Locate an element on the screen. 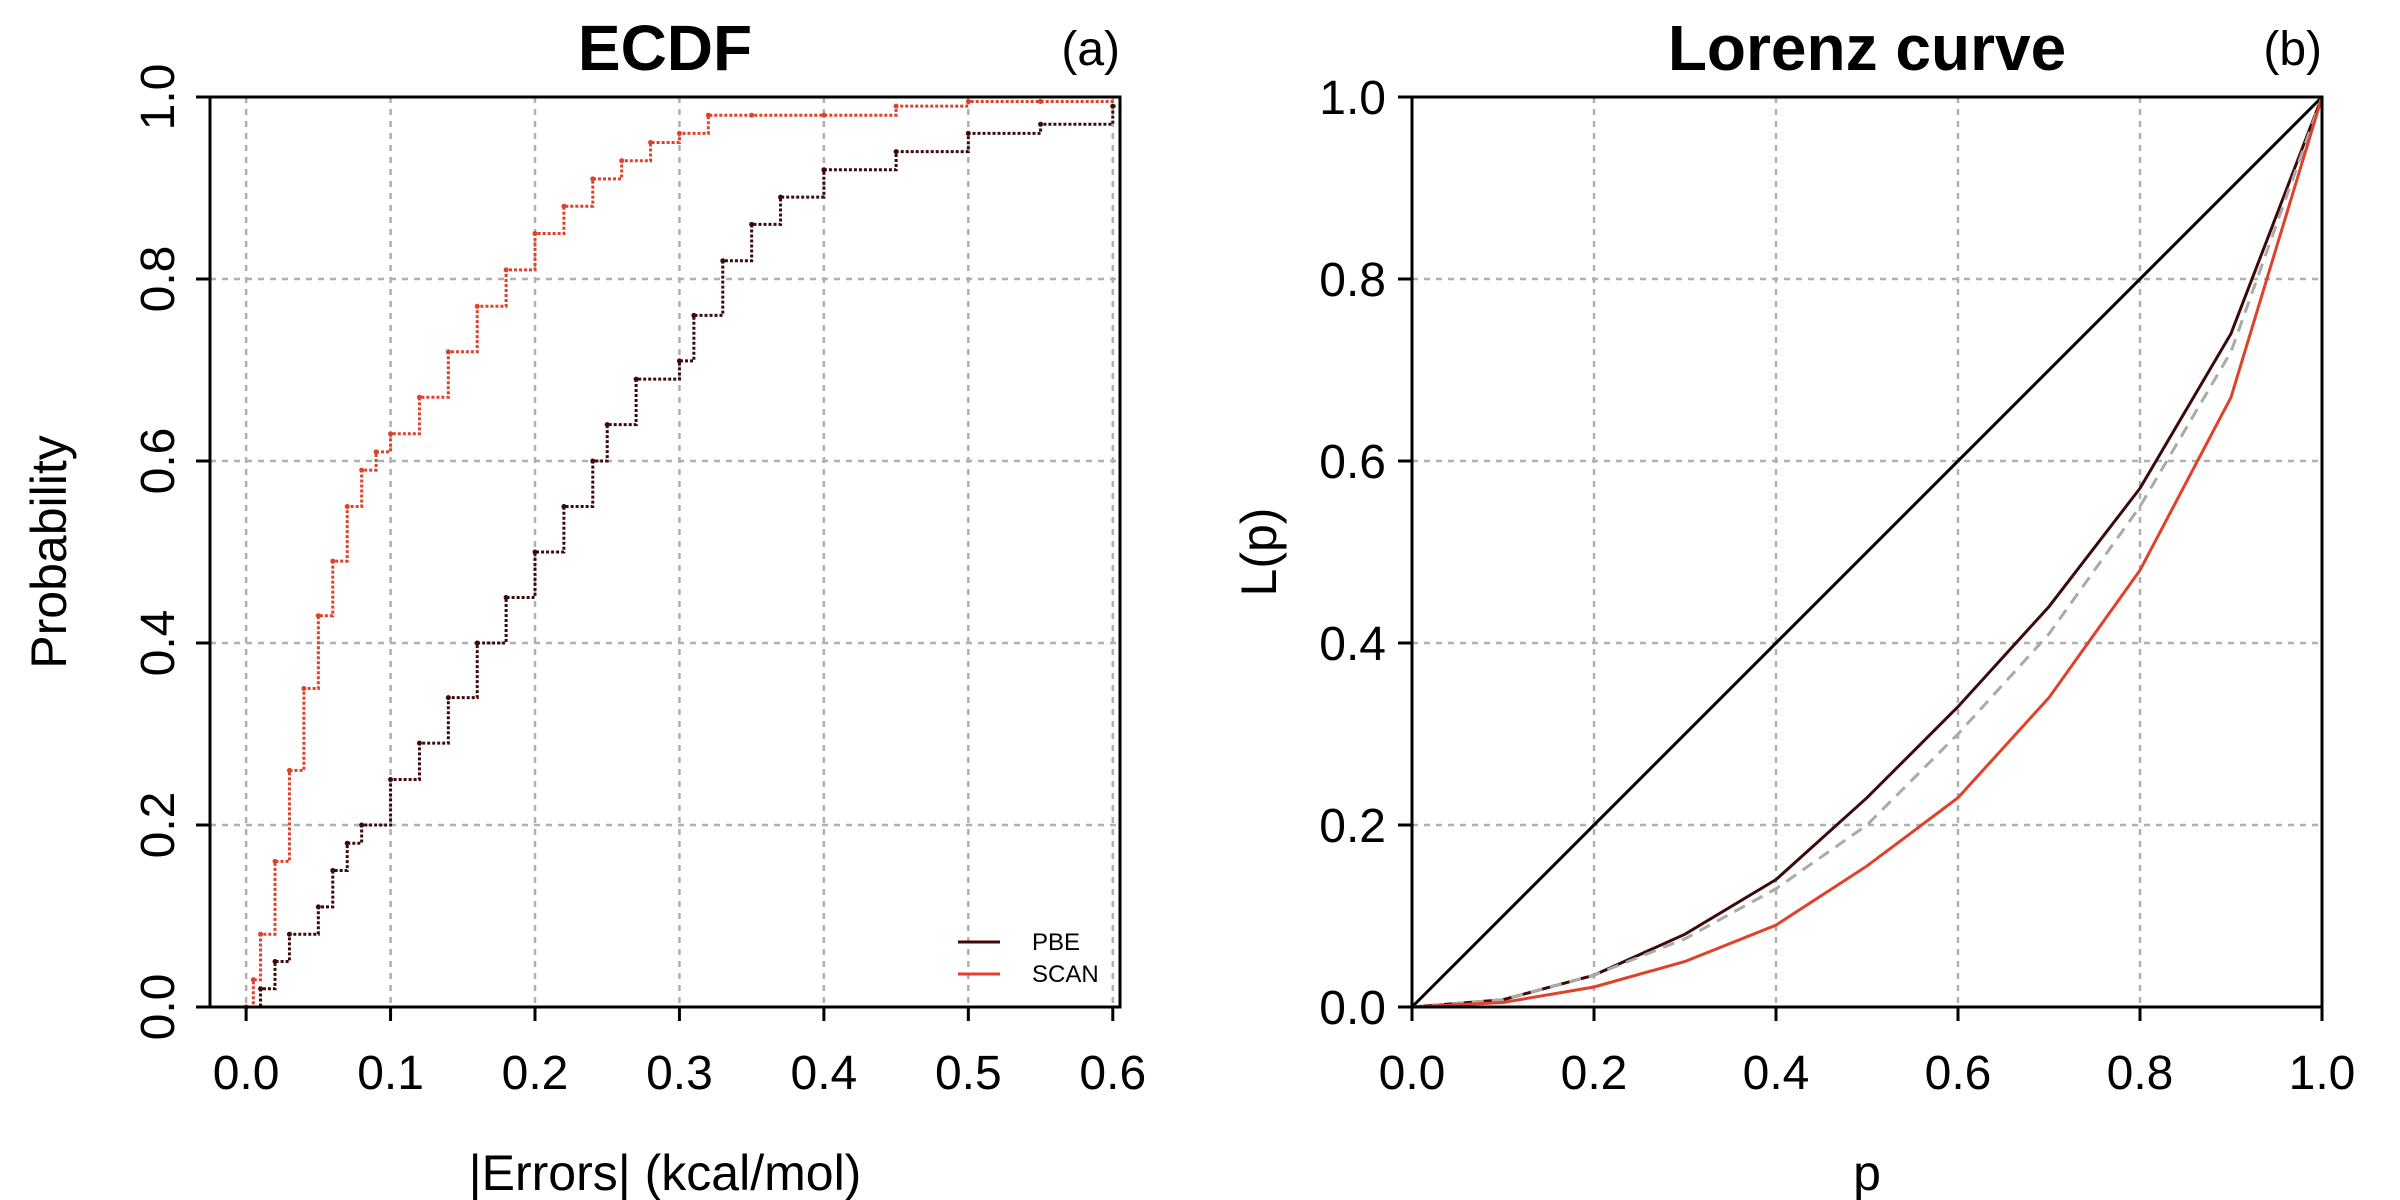 The height and width of the screenshot is (1200, 2400). legend-pbe-label: PBE is located at coordinates (1056, 942).